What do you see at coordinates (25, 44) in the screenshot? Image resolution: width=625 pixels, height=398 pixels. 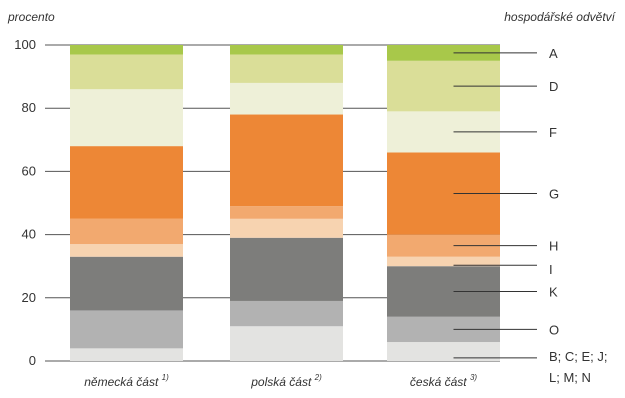 I see `y-tick-label-100: 100` at bounding box center [25, 44].